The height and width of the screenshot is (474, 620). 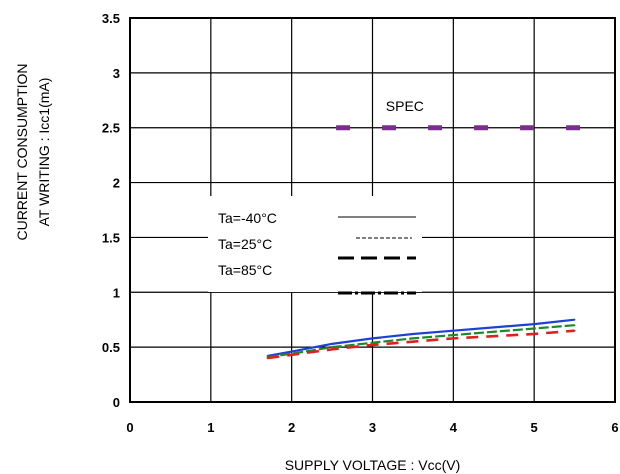 What do you see at coordinates (22, 151) in the screenshot?
I see `y-axis-title-line1: CURRENT CONSUMPTION` at bounding box center [22, 151].